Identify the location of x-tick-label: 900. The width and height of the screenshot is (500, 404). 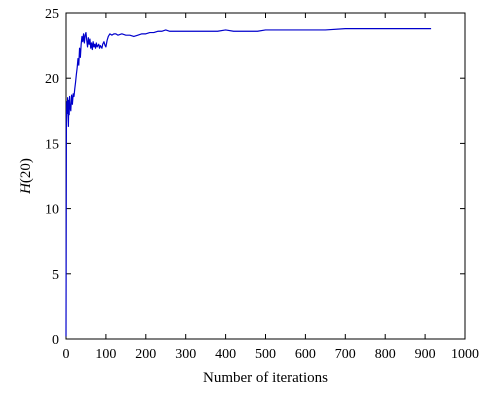
(425, 354).